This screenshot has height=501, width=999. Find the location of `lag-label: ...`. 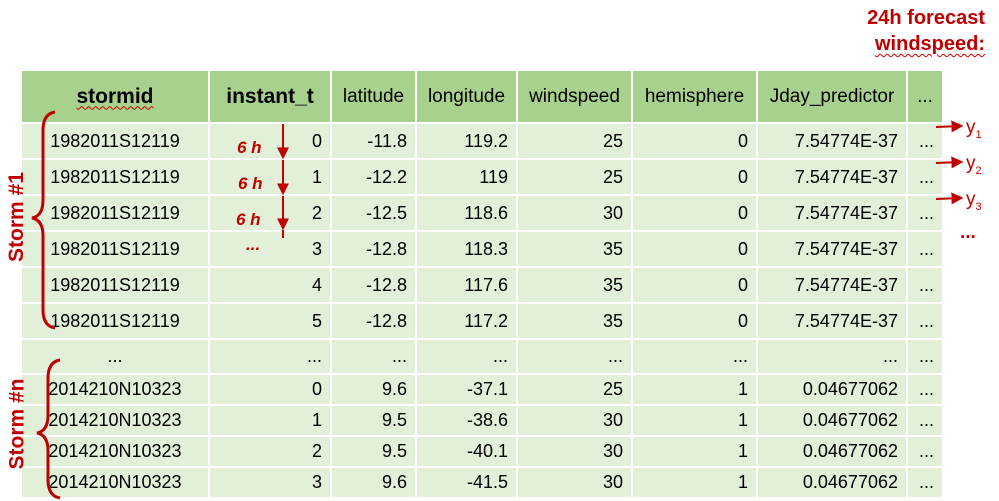

lag-label: ... is located at coordinates (253, 244).